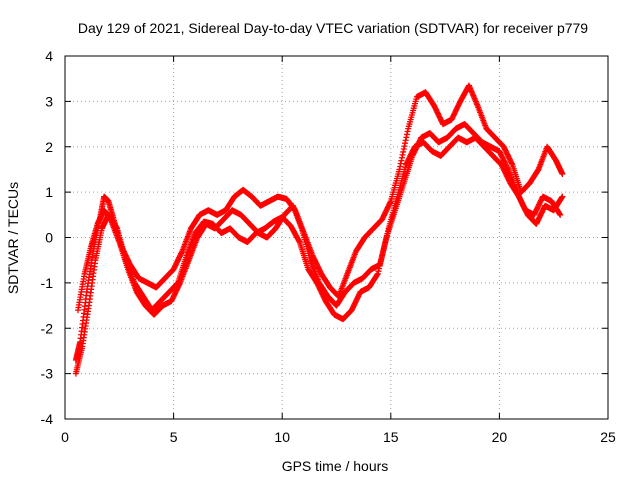 This screenshot has width=640, height=480. What do you see at coordinates (391, 437) in the screenshot?
I see `x-tick-label: 15` at bounding box center [391, 437].